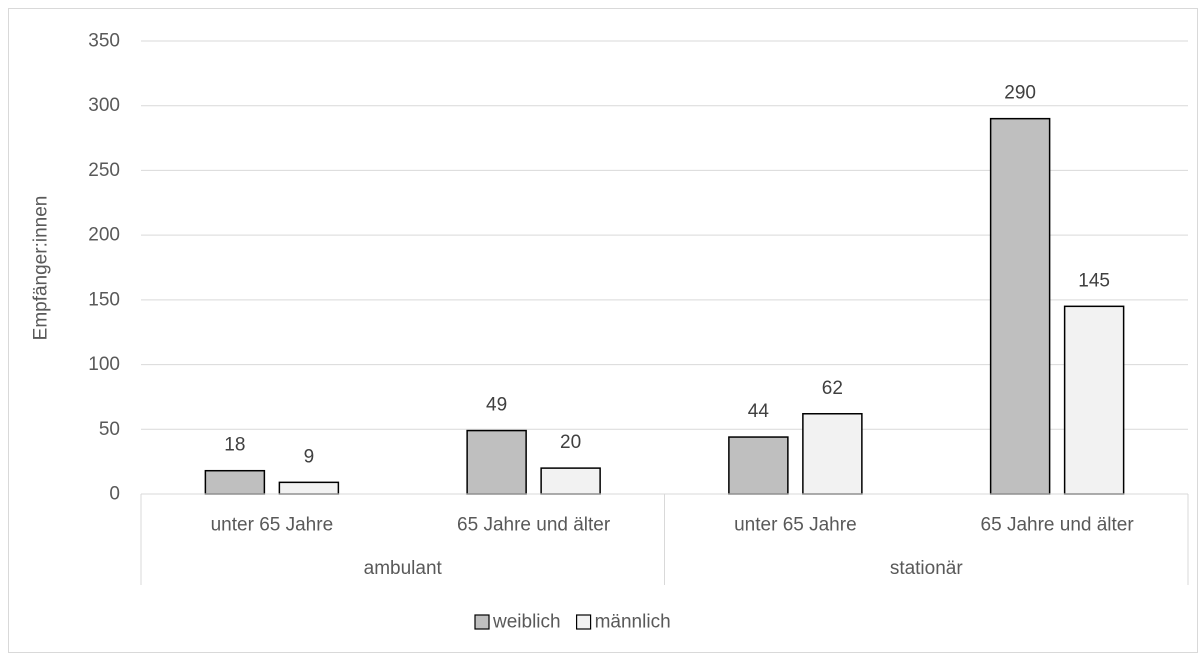  Describe the element at coordinates (114, 494) in the screenshot. I see `y-tick-label: 0` at that location.